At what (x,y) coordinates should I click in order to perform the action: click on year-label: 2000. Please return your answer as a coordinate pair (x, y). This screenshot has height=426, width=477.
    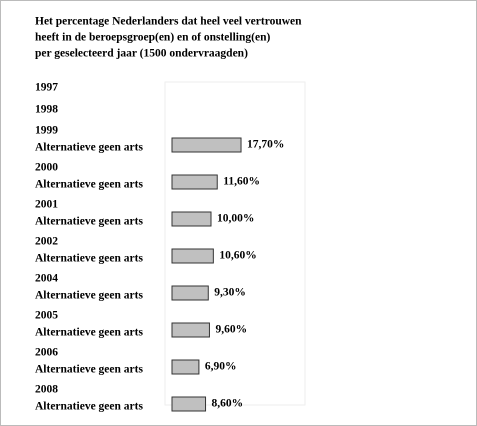
    Looking at the image, I should click on (46, 168).